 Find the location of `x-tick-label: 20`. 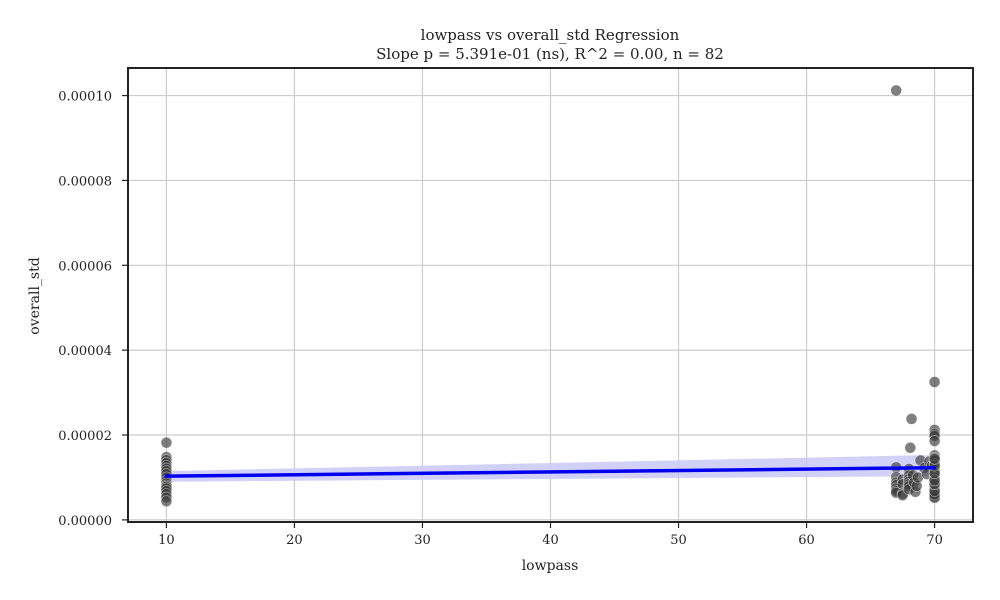

x-tick-label: 20 is located at coordinates (294, 540).